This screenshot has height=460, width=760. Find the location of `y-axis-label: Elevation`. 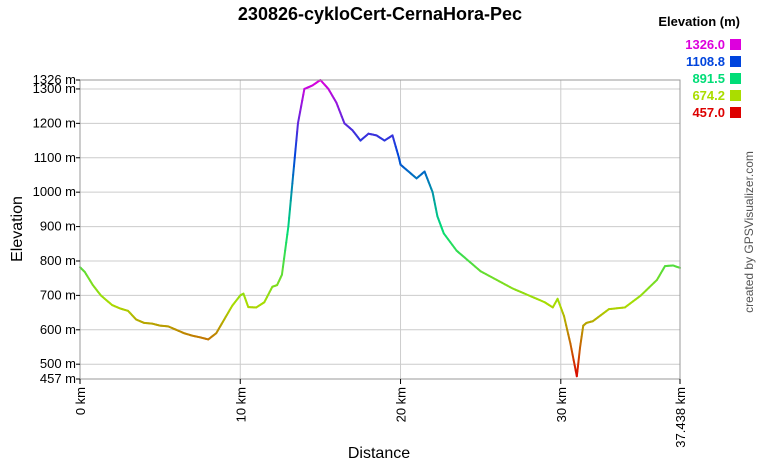

y-axis-label: Elevation is located at coordinates (17, 229).